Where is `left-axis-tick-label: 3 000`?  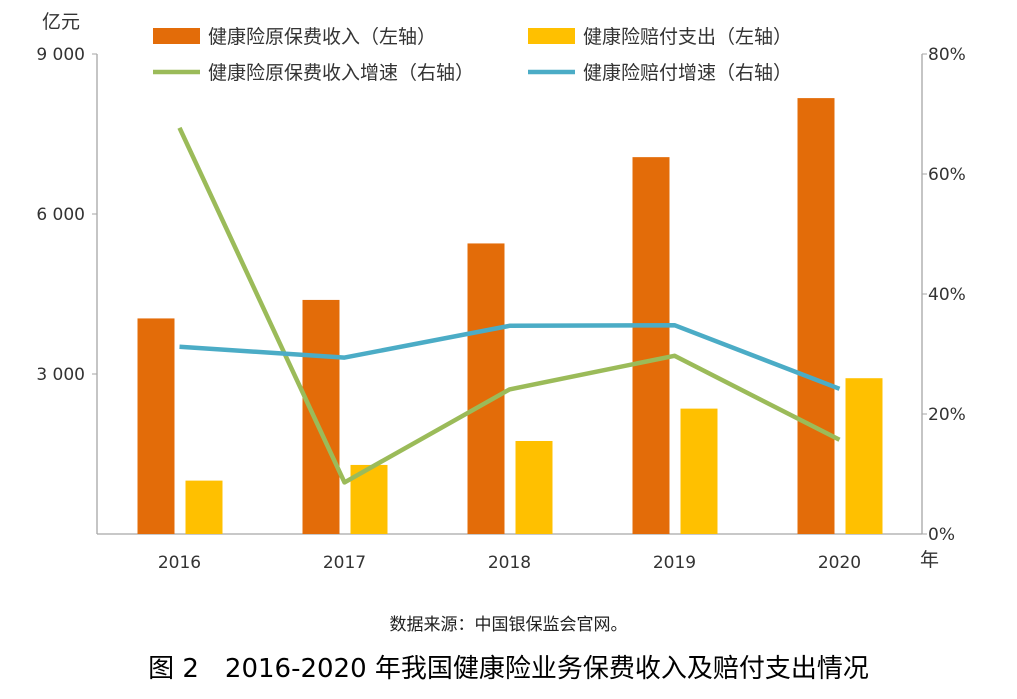
left-axis-tick-label: 3 000 is located at coordinates (60, 375).